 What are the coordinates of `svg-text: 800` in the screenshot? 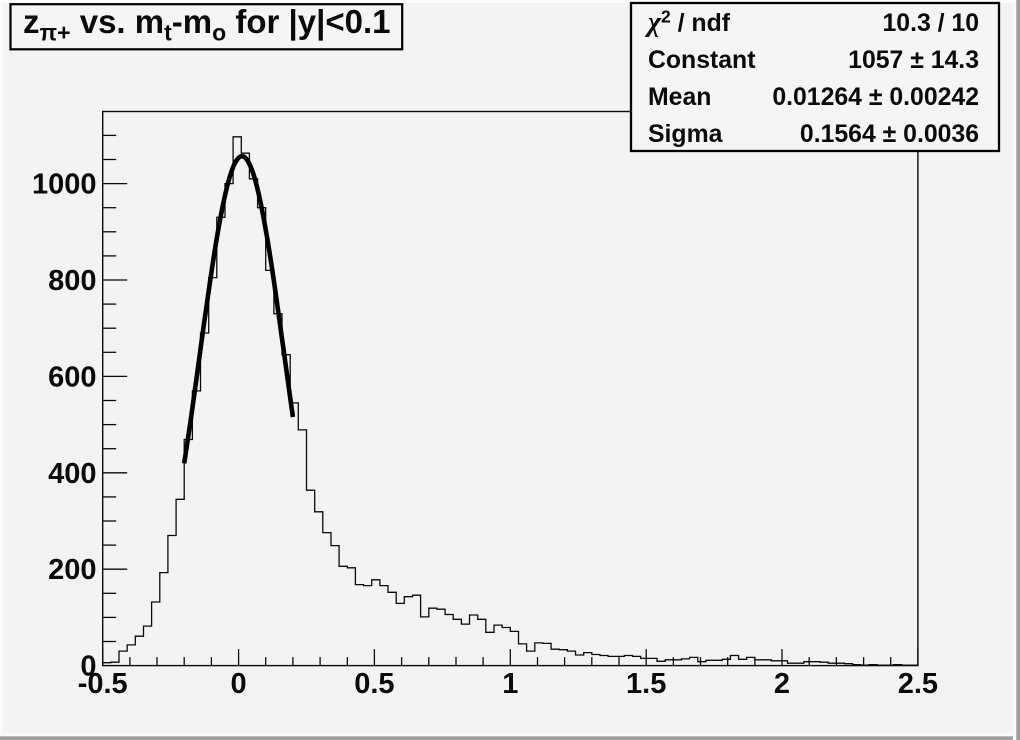 It's located at (72, 281).